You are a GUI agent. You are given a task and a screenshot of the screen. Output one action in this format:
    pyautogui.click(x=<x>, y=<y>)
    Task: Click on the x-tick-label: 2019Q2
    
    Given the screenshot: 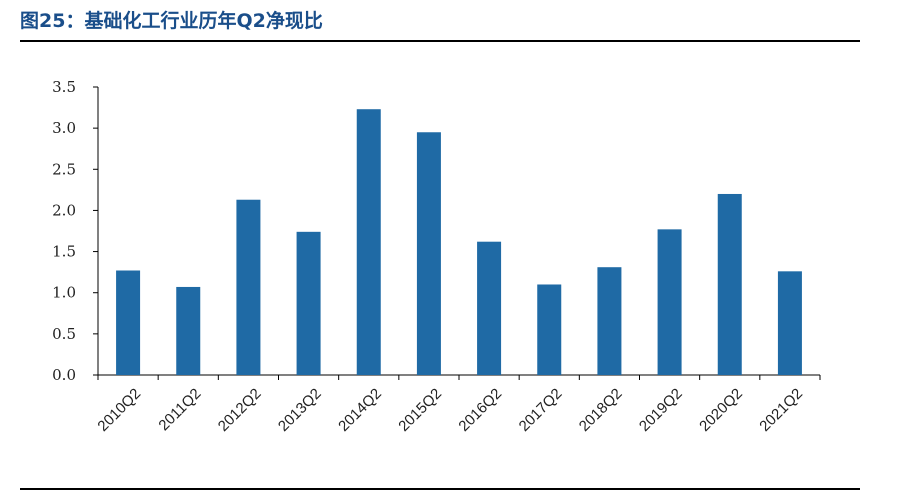 What is the action you would take?
    pyautogui.click(x=661, y=410)
    